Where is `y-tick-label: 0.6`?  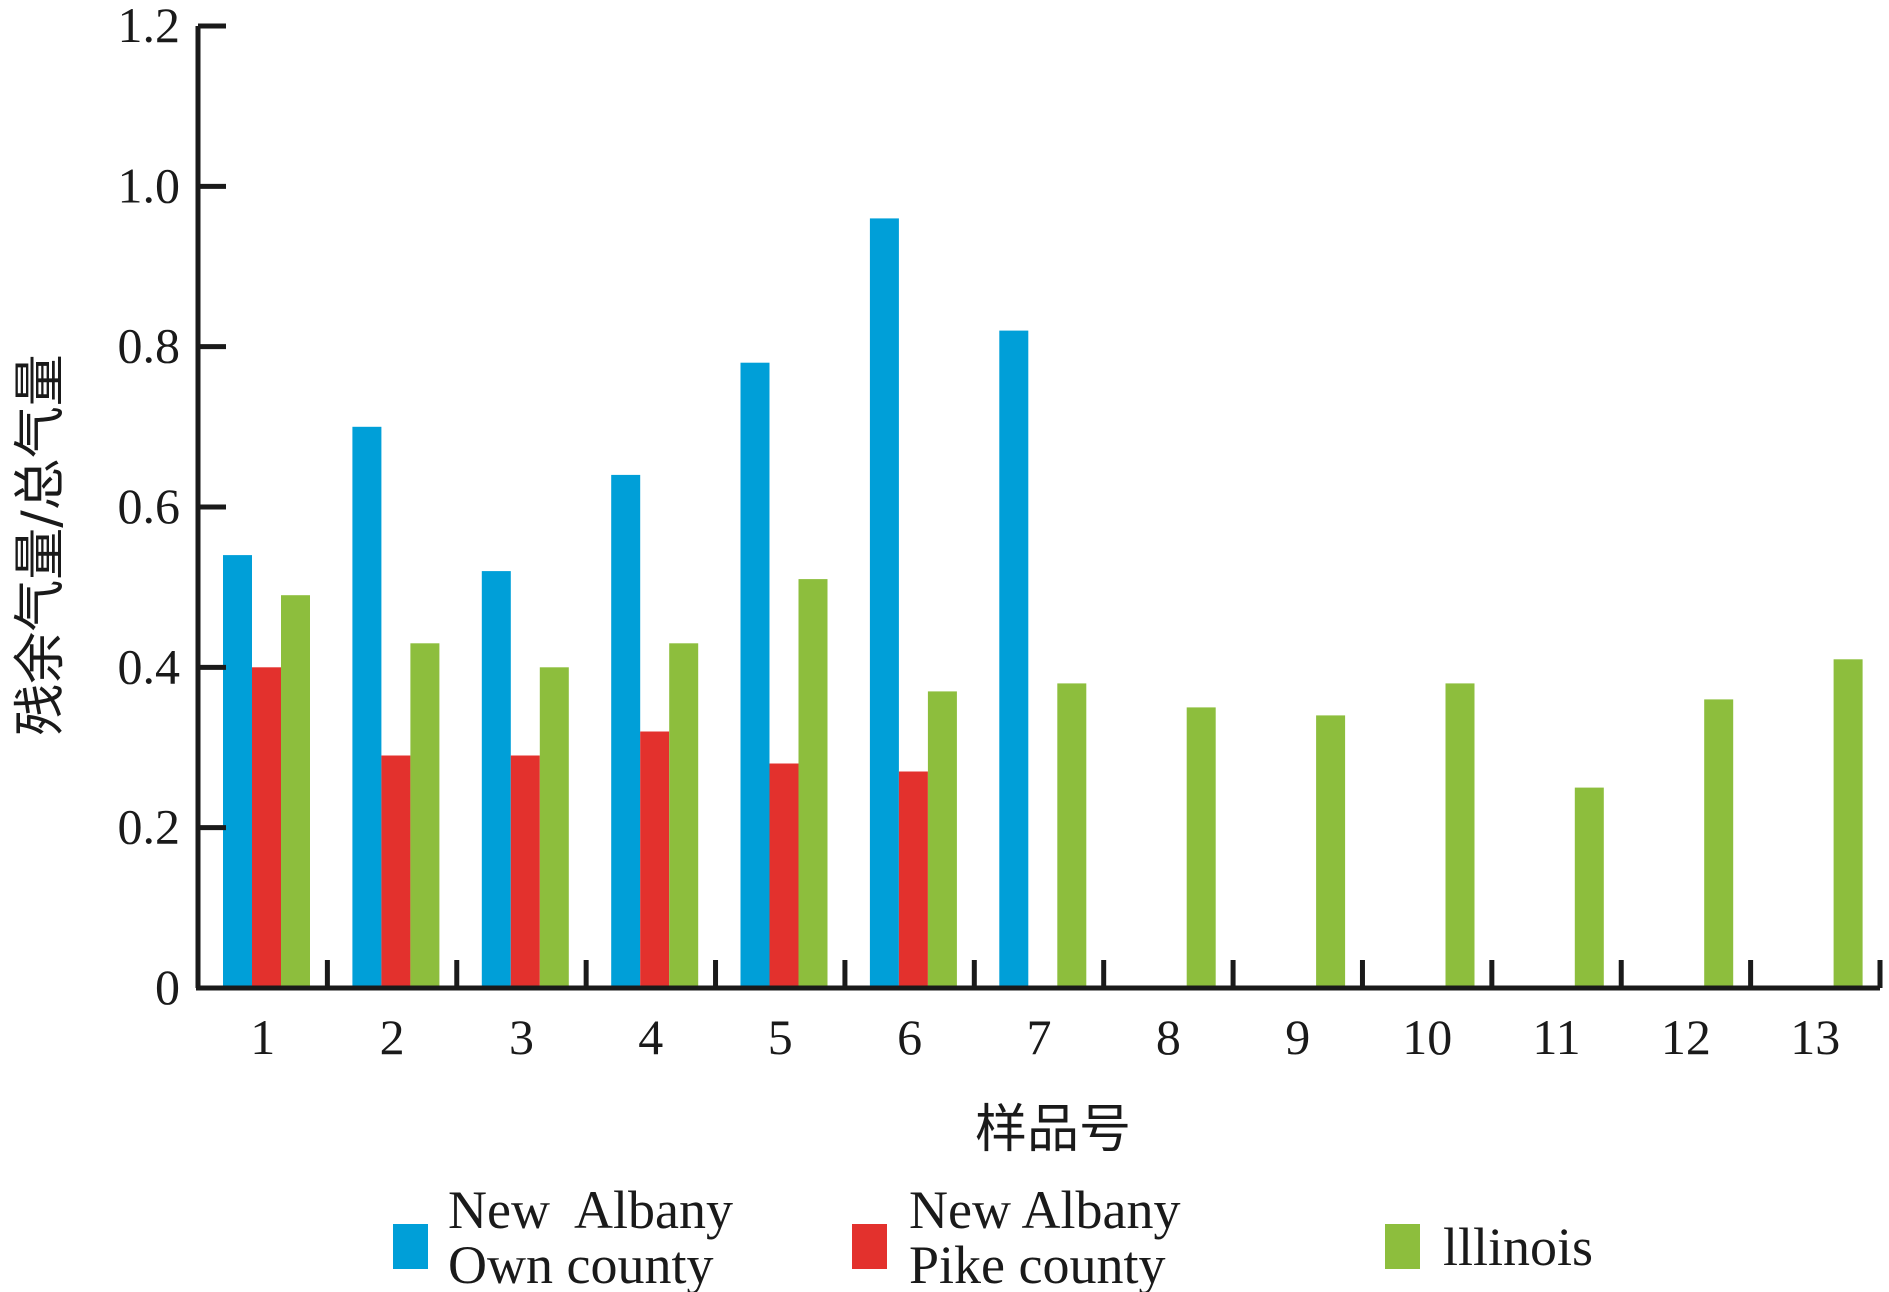
y-tick-label: 0.6 is located at coordinates (149, 506).